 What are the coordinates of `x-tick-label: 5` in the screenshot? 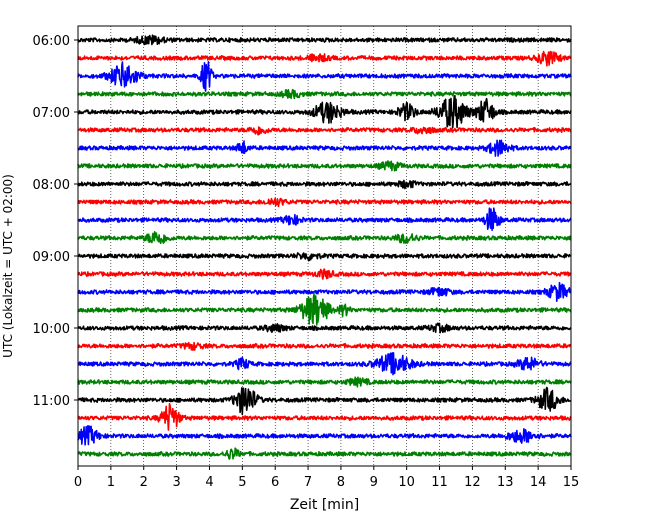 It's located at (242, 482).